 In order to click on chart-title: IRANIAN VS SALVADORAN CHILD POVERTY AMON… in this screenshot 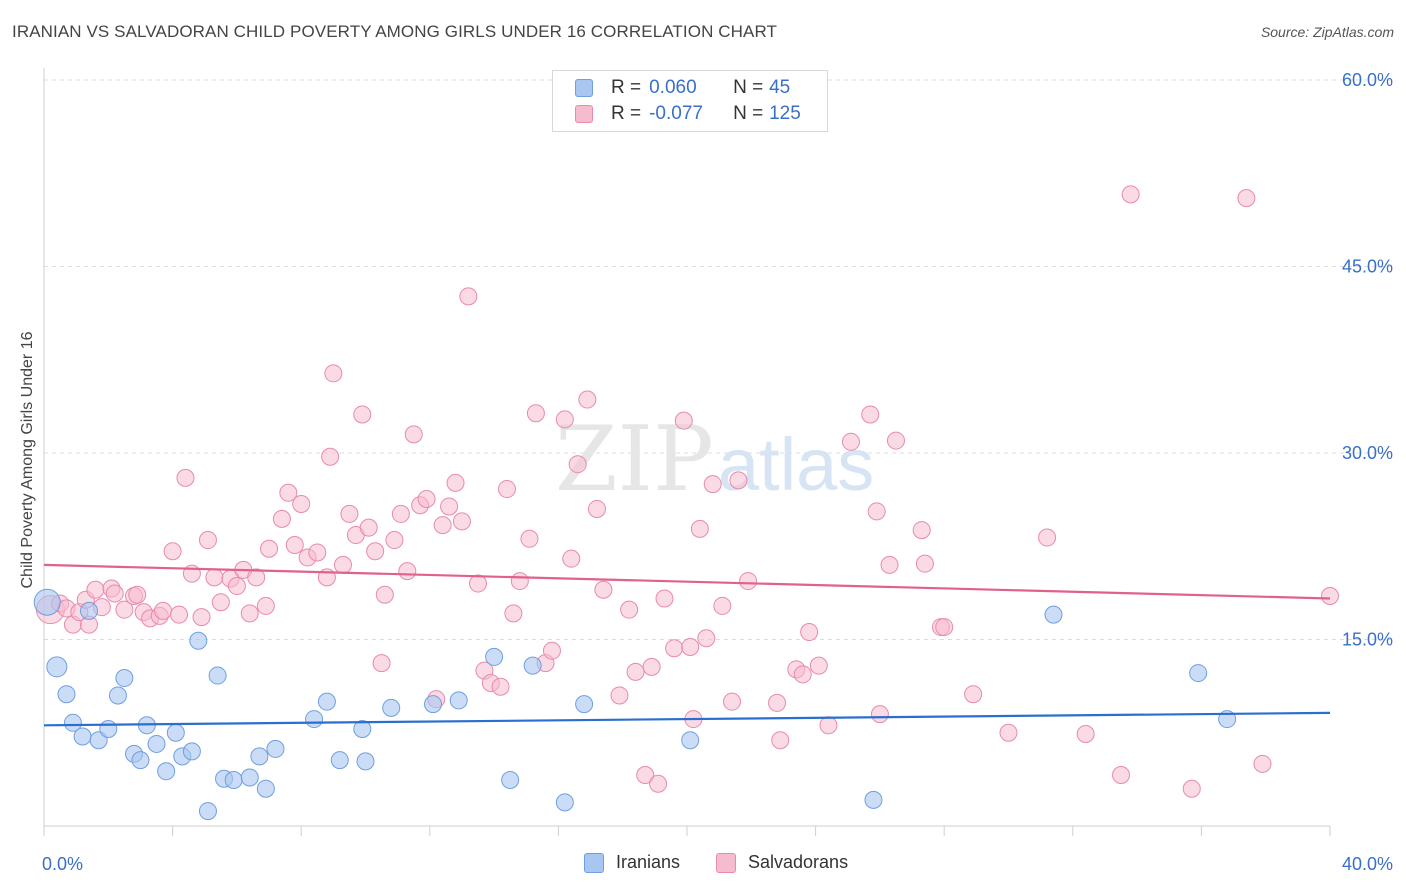, I will do `click(395, 31)`.